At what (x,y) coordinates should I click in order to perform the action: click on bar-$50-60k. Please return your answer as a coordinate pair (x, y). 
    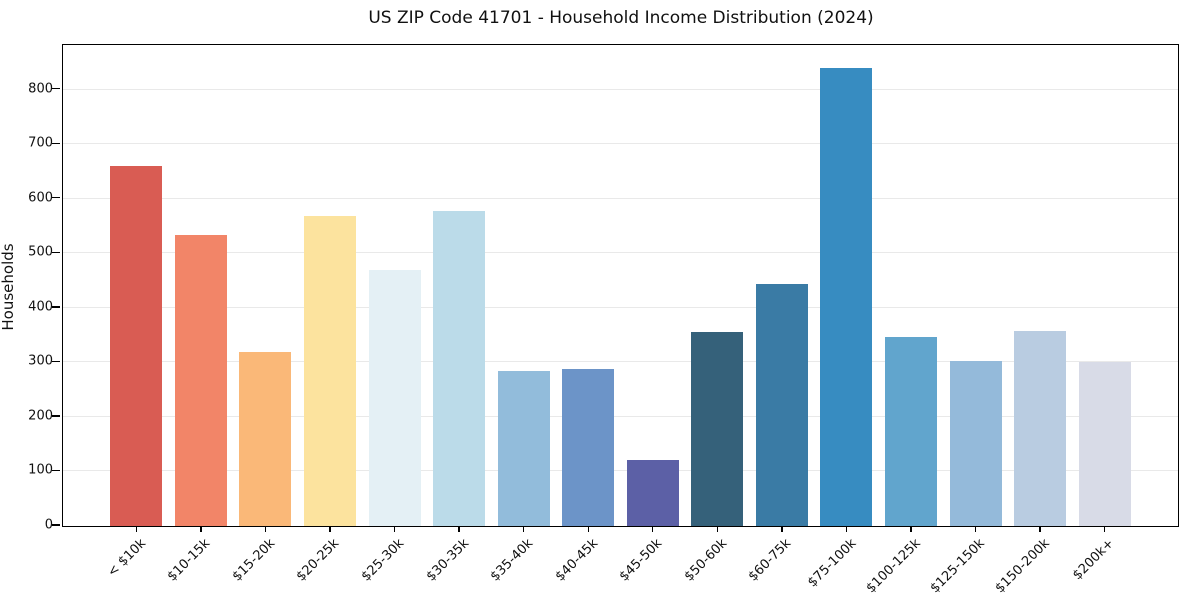
    Looking at the image, I should click on (717, 429).